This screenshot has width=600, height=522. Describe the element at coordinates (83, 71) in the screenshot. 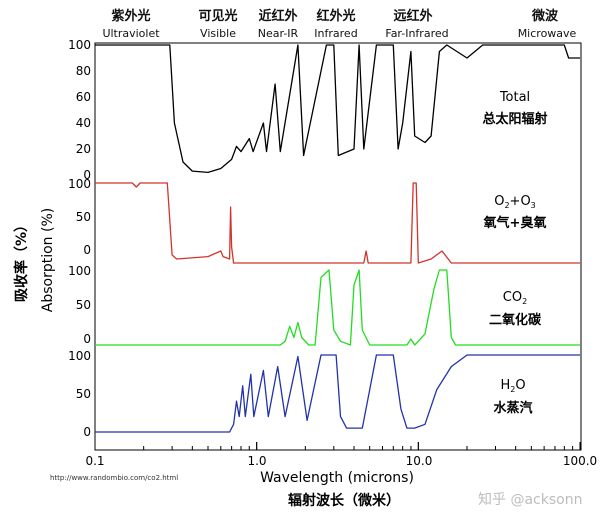

I see `total-tick-80: 80` at that location.